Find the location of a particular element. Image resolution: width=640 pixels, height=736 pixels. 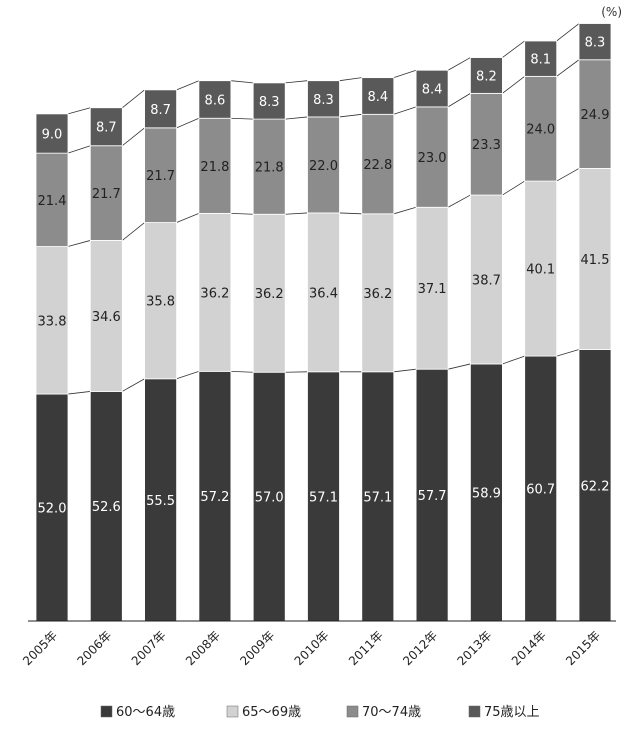

data-label: 55.5 is located at coordinates (160, 501).